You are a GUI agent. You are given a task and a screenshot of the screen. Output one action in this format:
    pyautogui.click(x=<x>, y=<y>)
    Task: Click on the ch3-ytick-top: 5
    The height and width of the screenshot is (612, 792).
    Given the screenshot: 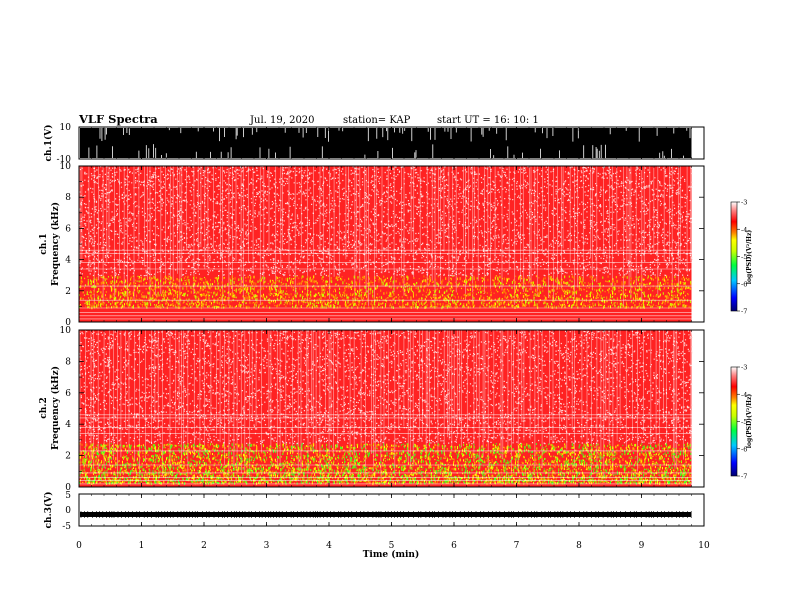 What is the action you would take?
    pyautogui.click(x=68, y=496)
    